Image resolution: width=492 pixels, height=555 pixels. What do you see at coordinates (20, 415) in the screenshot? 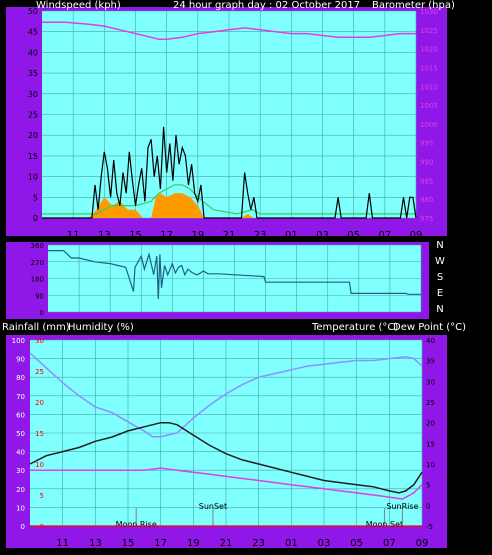
I see `humidity-y-tick: 60` at bounding box center [20, 415].